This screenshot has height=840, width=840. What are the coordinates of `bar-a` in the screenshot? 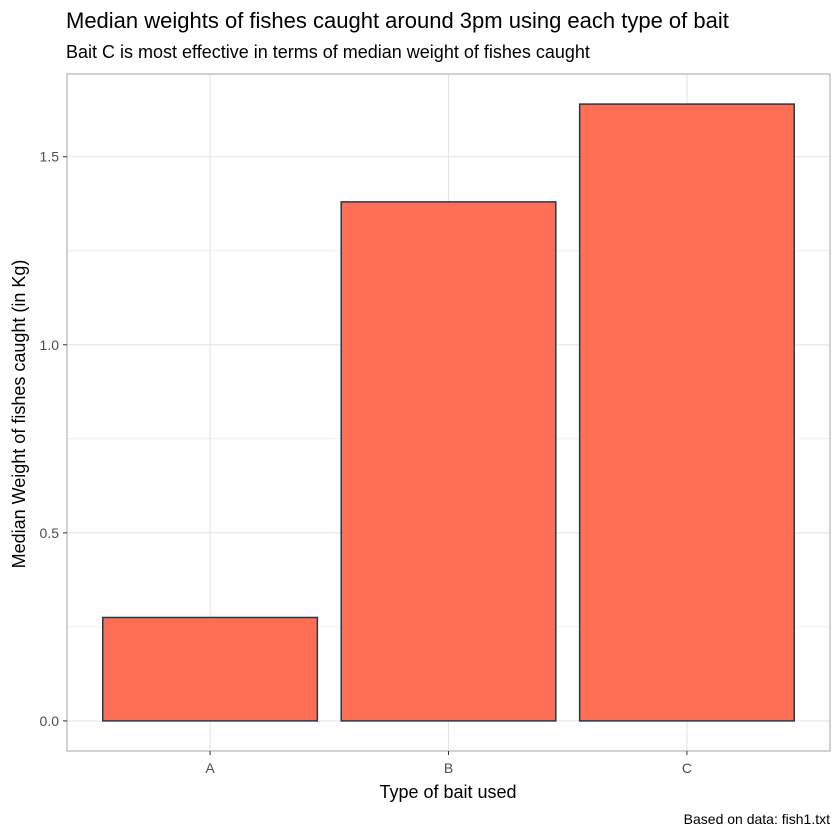 It's located at (210, 669).